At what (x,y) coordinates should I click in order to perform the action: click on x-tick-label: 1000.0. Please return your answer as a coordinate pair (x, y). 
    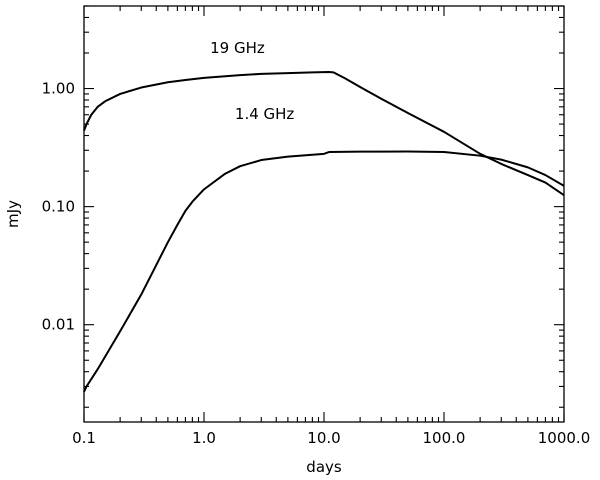
    Looking at the image, I should click on (564, 438).